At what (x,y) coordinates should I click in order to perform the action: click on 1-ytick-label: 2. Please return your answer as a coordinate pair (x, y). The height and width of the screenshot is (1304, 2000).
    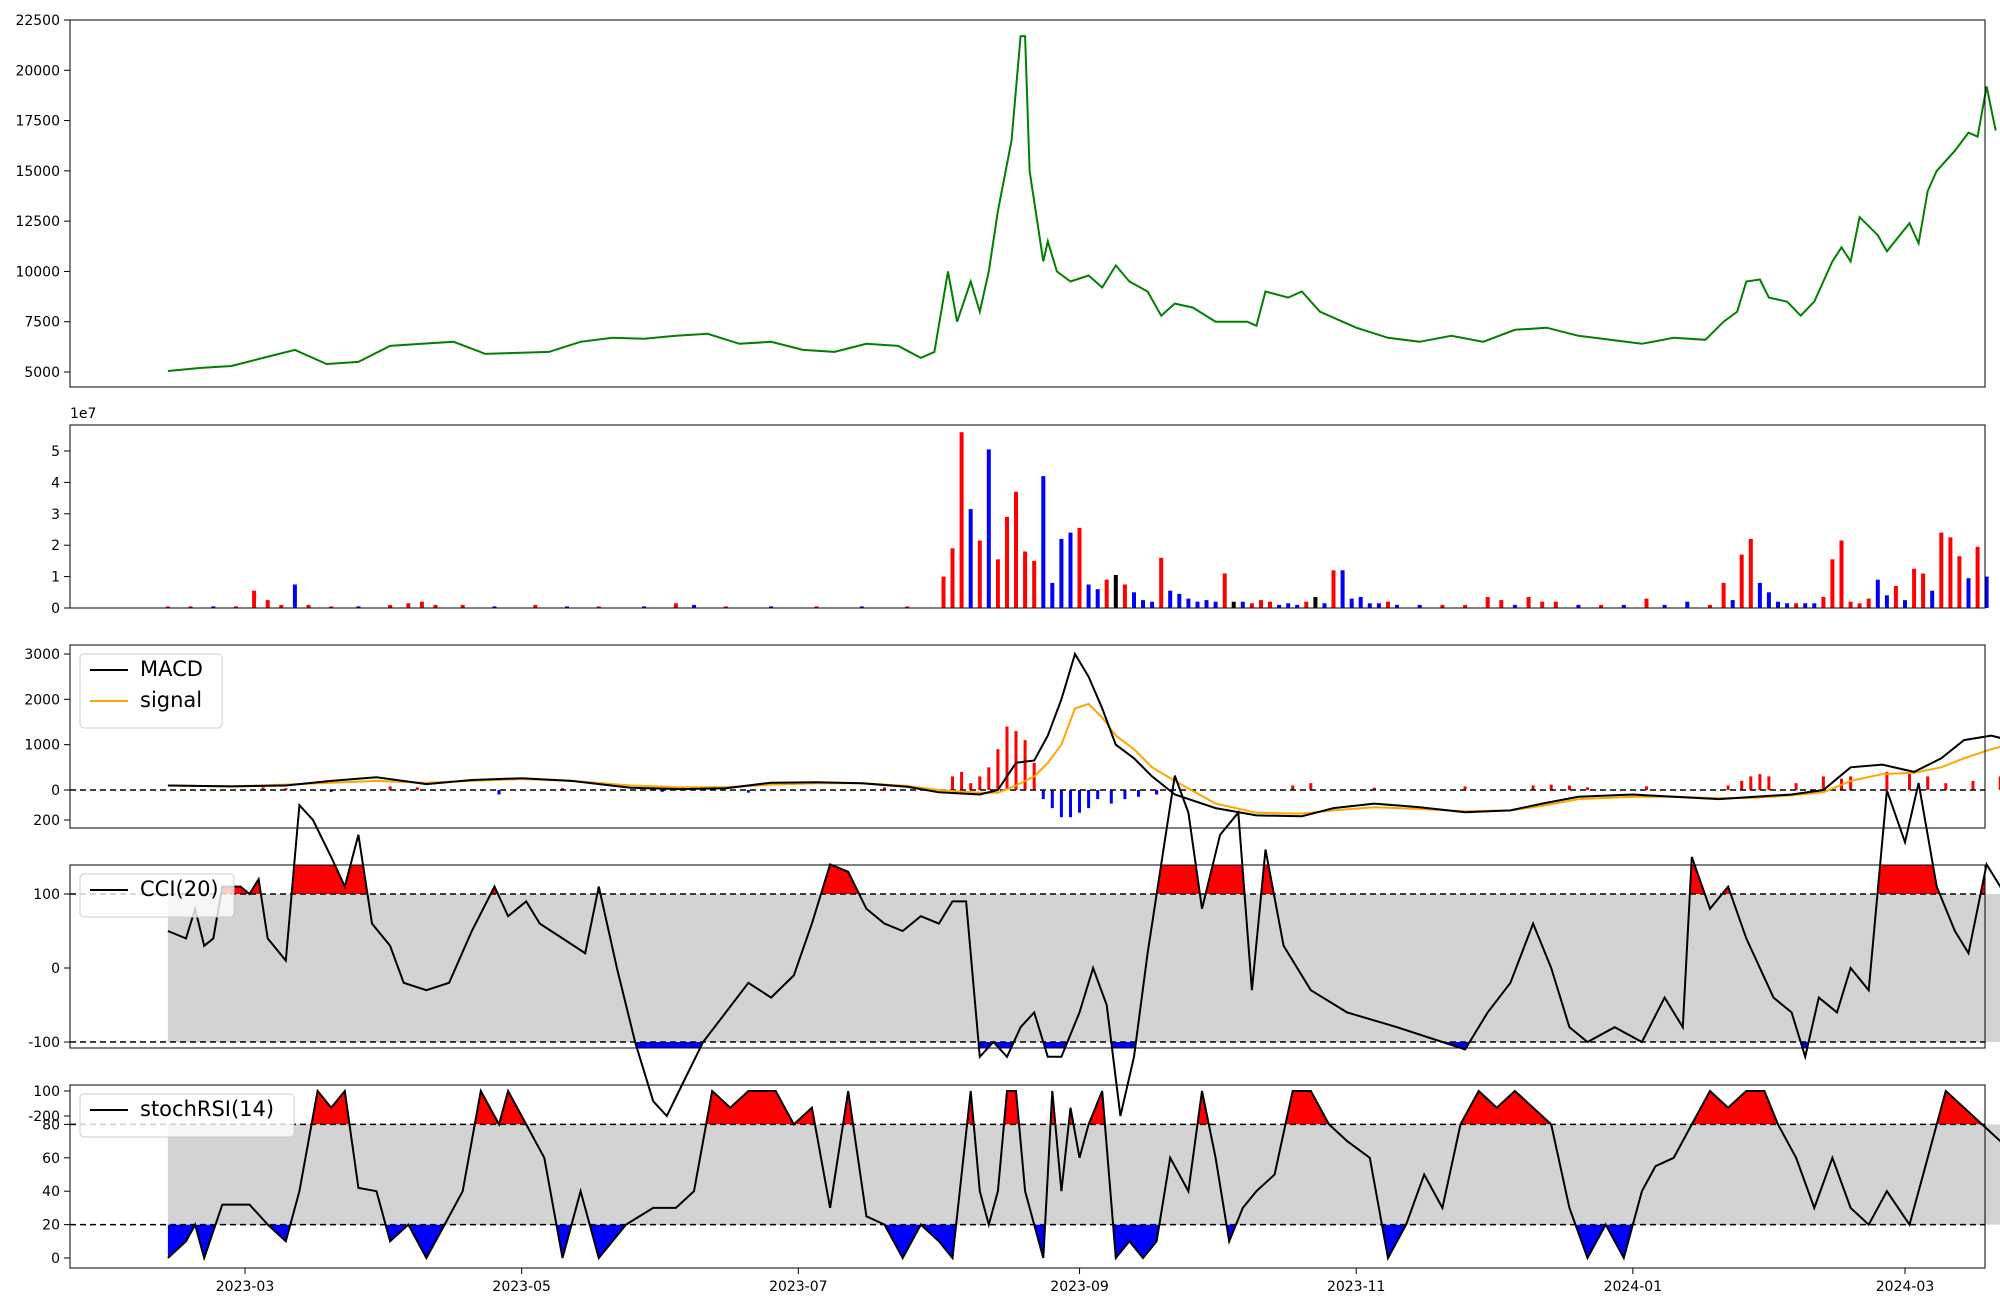
    Looking at the image, I should click on (55, 546).